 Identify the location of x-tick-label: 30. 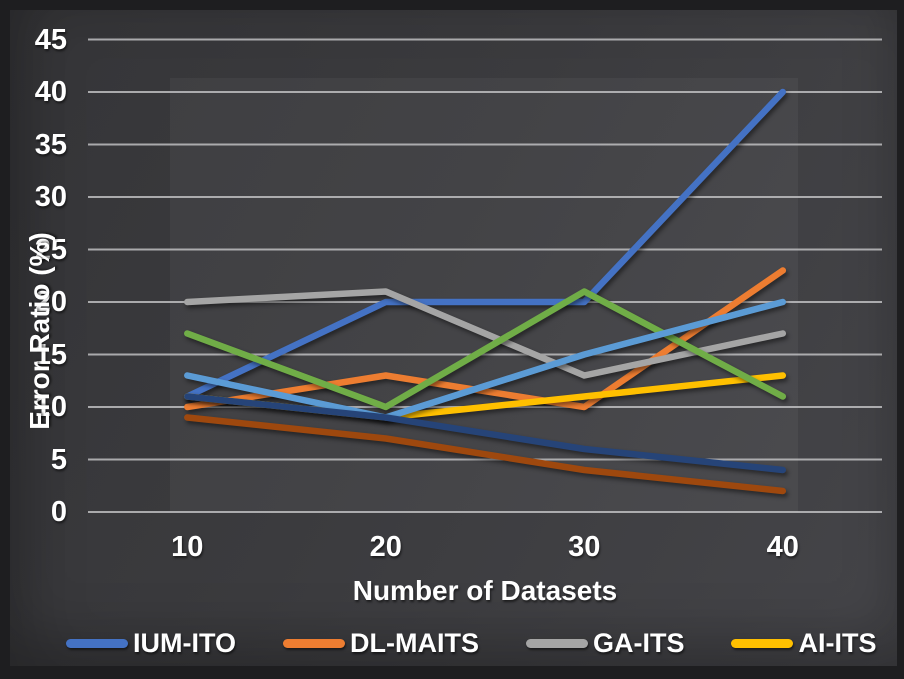
(584, 547).